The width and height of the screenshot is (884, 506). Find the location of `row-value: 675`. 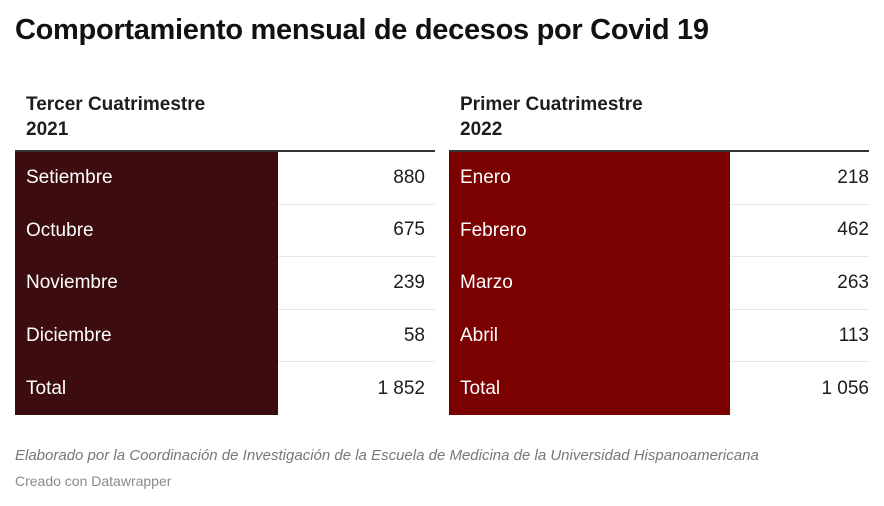

row-value: 675 is located at coordinates (356, 231).